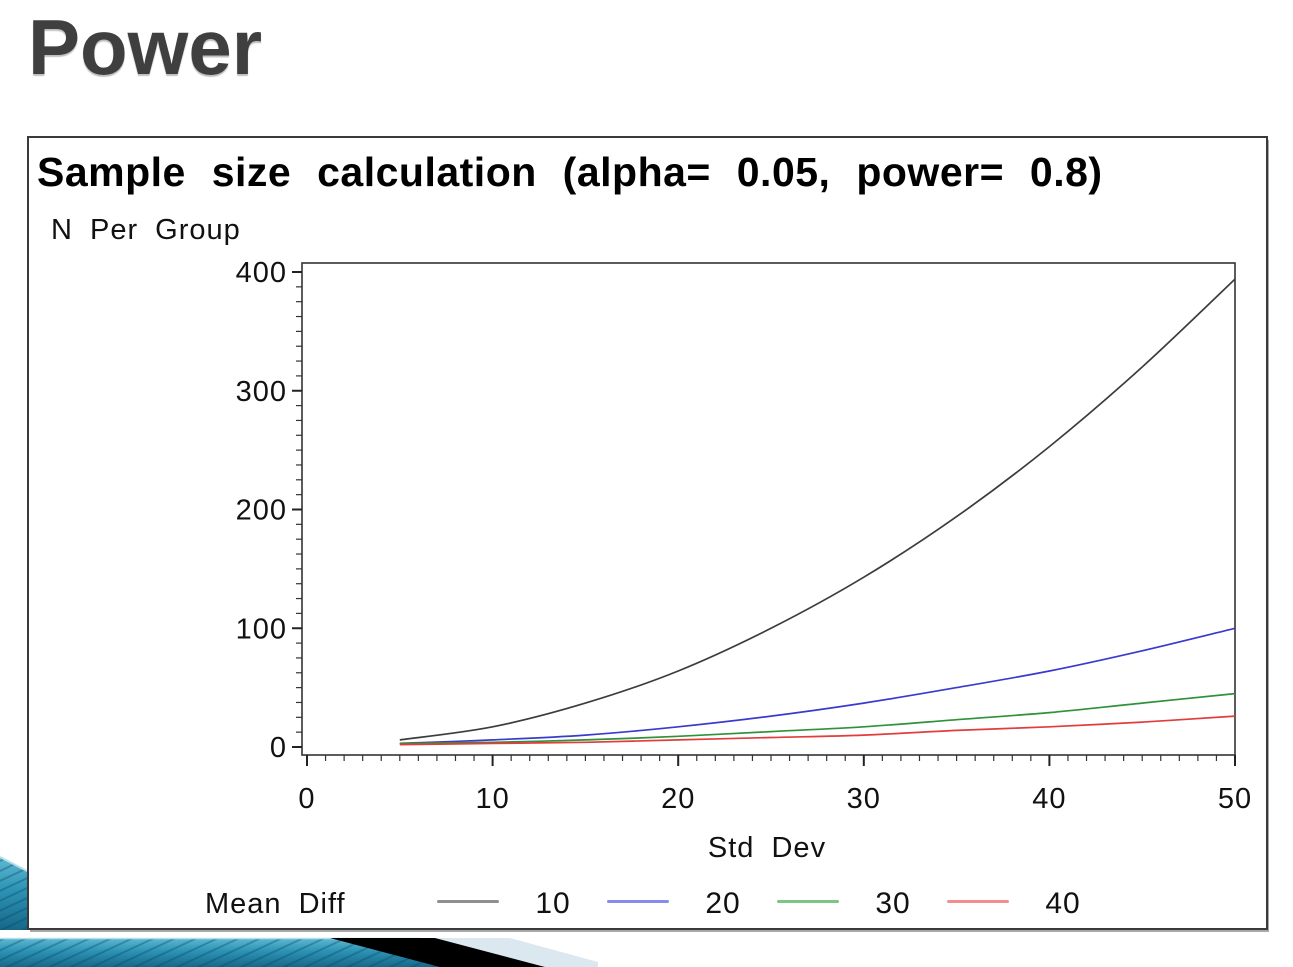 This screenshot has height=967, width=1293. I want to click on x-axis-title: Std Dev, so click(767, 848).